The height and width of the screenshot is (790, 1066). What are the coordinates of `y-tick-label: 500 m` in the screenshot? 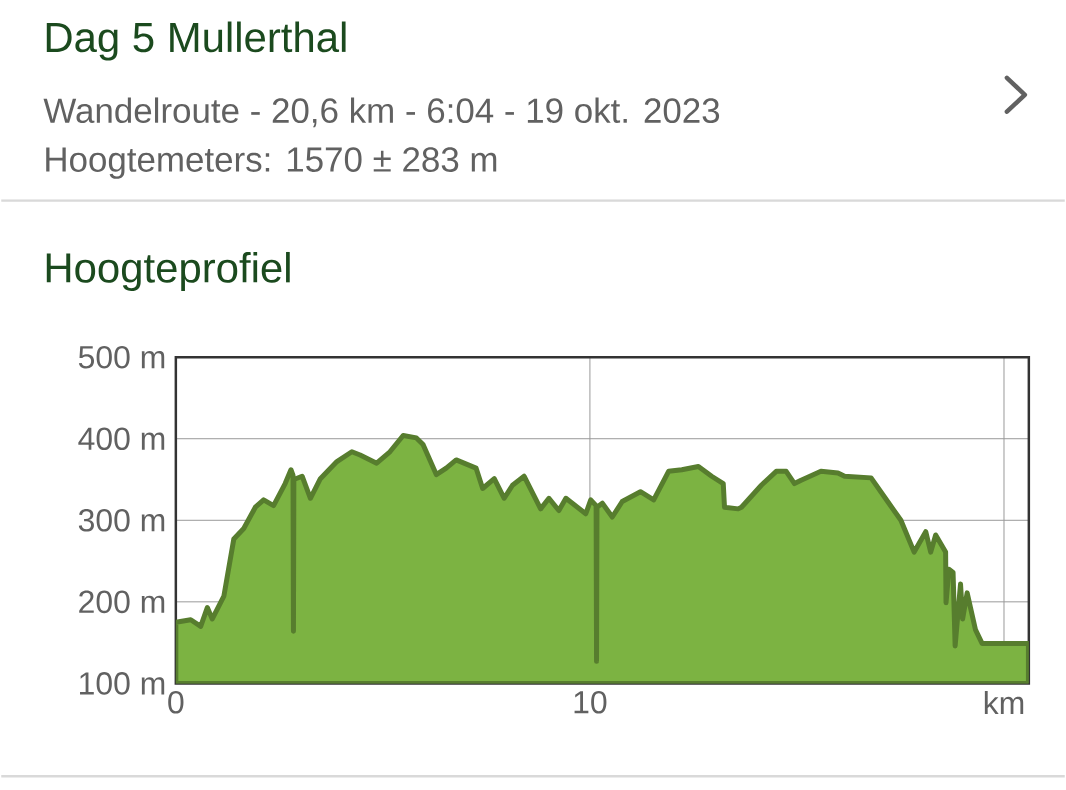 It's located at (121, 357).